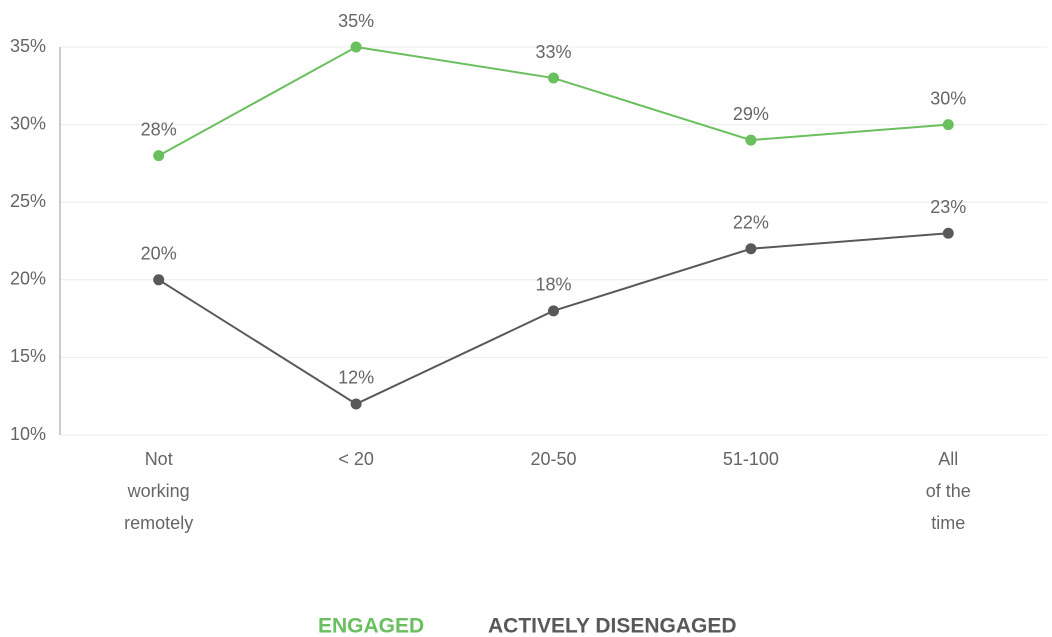 This screenshot has width=1052, height=637. I want to click on y-tick-label: 10%, so click(28, 434).